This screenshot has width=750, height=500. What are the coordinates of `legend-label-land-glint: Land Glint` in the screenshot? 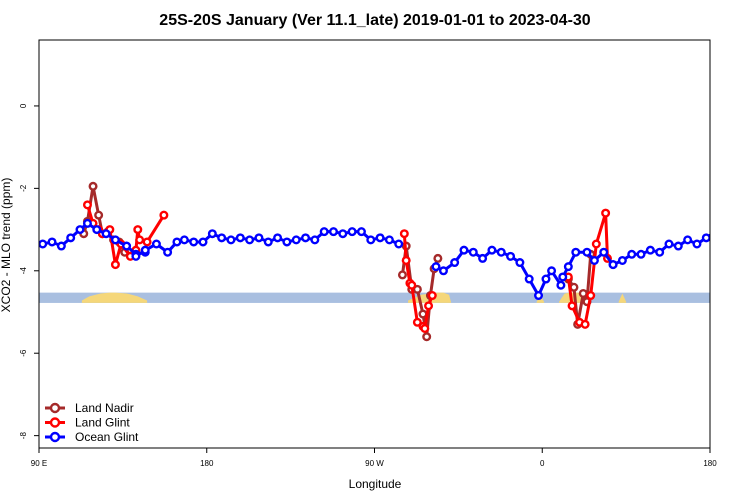 It's located at (102, 423).